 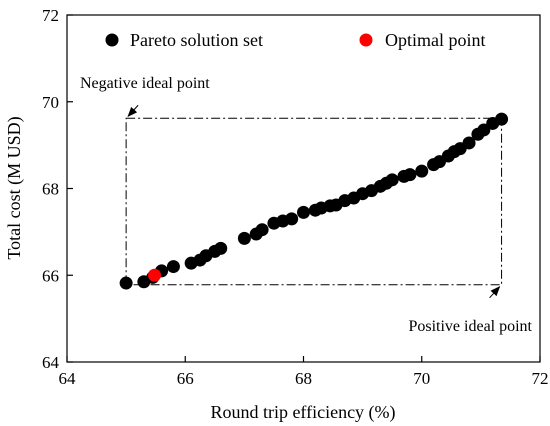 I want to click on negative-ideal-arrow, so click(x=133, y=110).